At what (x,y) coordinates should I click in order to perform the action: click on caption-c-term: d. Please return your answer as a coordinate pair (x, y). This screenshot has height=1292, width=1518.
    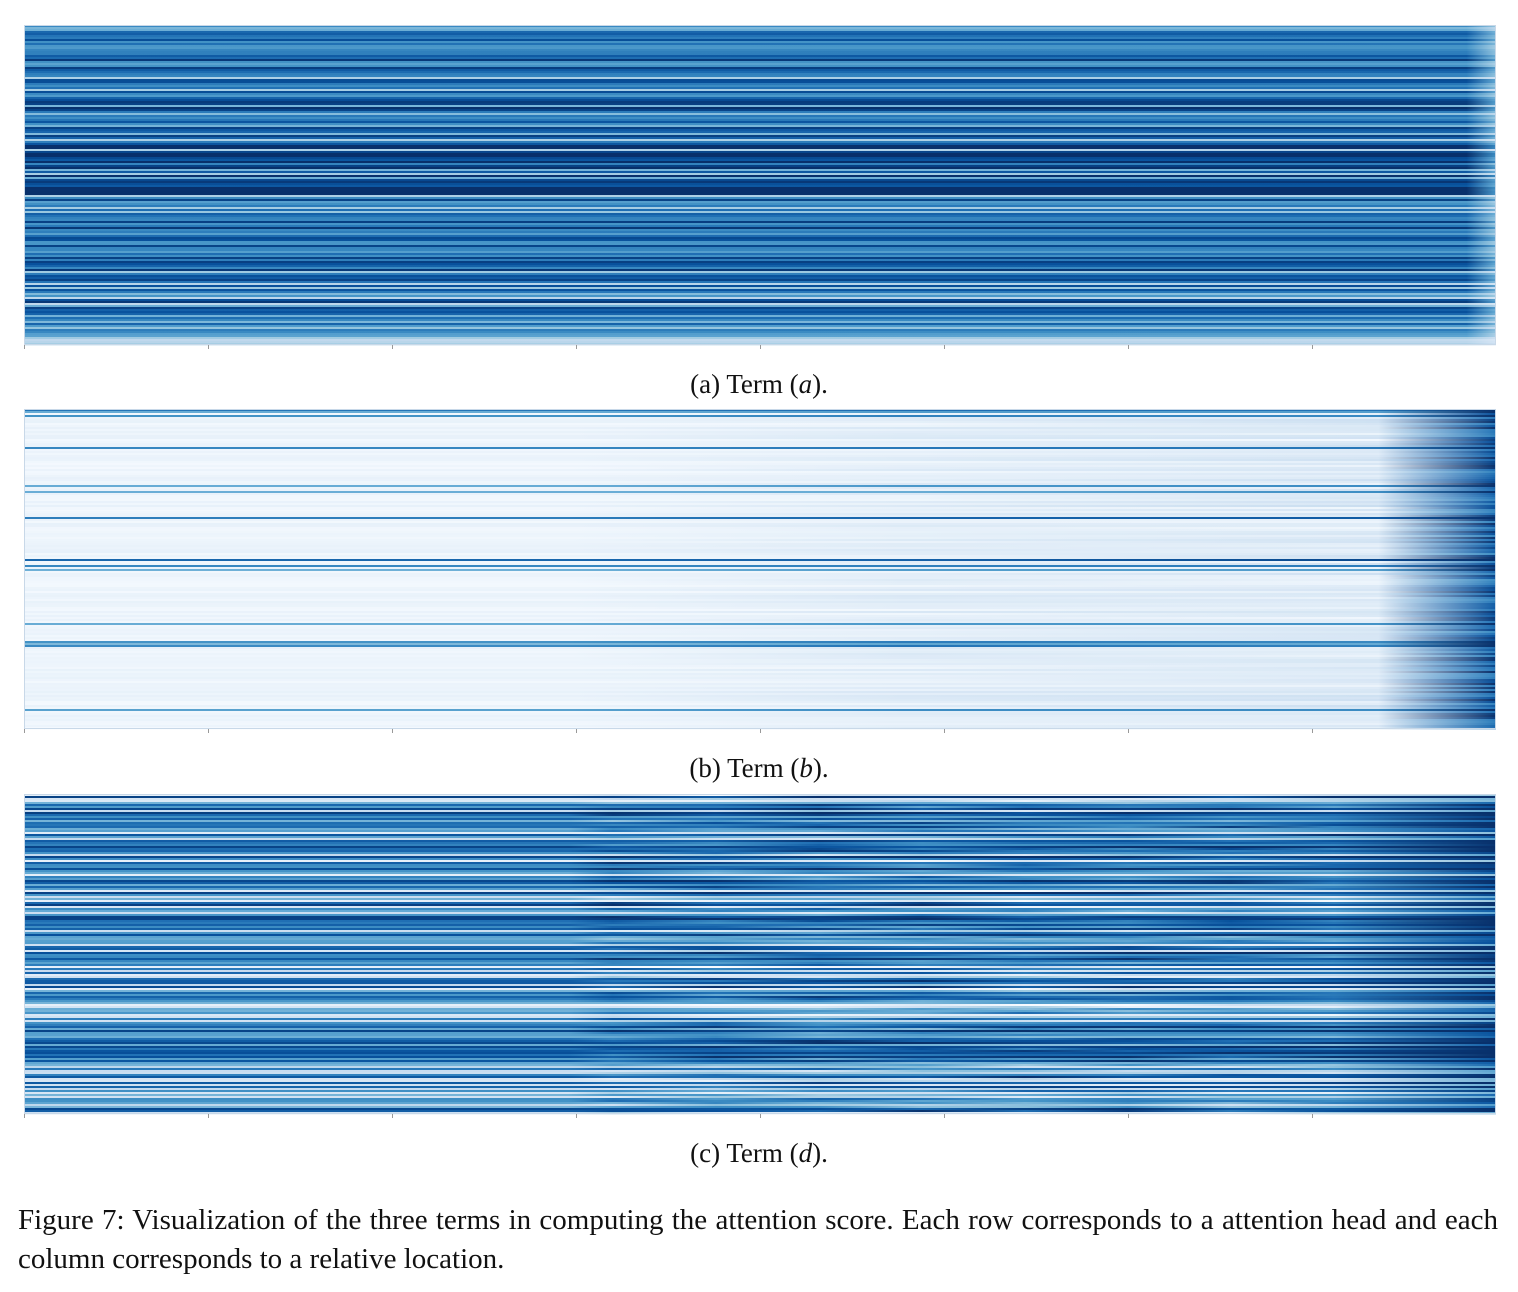
    Looking at the image, I should click on (805, 1153).